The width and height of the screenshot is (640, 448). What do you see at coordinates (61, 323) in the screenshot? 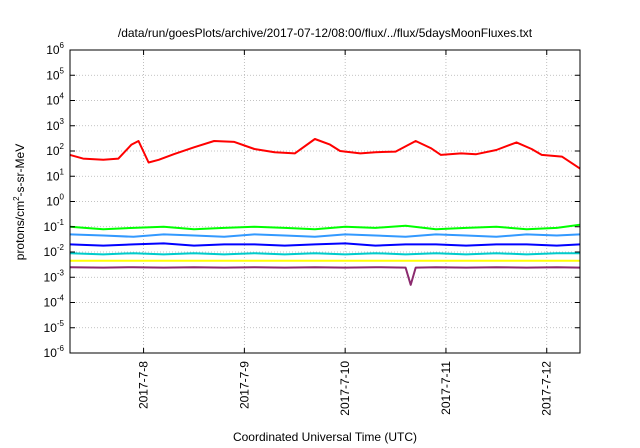
I see `y-tick-exp: -5` at bounding box center [61, 323].